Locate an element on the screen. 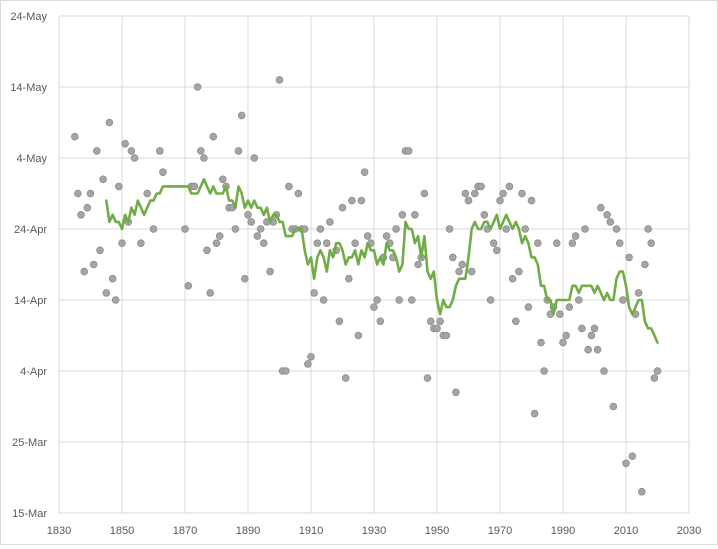  y-tick-label: 15-Mar is located at coordinates (29, 514).